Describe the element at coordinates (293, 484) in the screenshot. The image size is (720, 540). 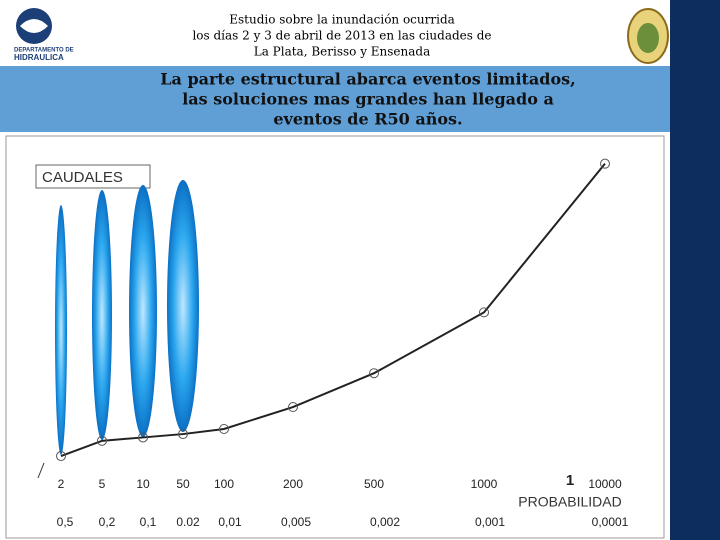
I see `x-tick-label: 200` at that location.